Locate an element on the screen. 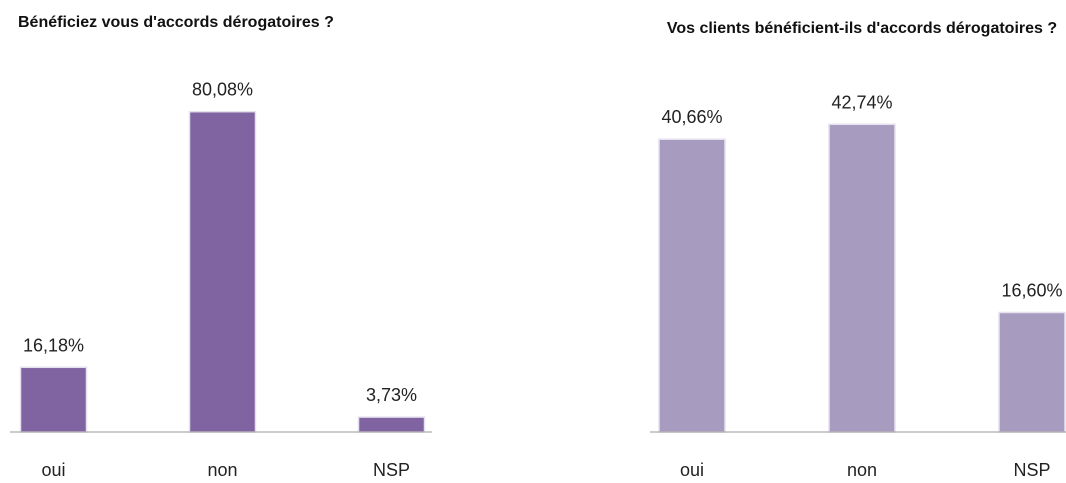  value-label: 3,73% is located at coordinates (391, 395).